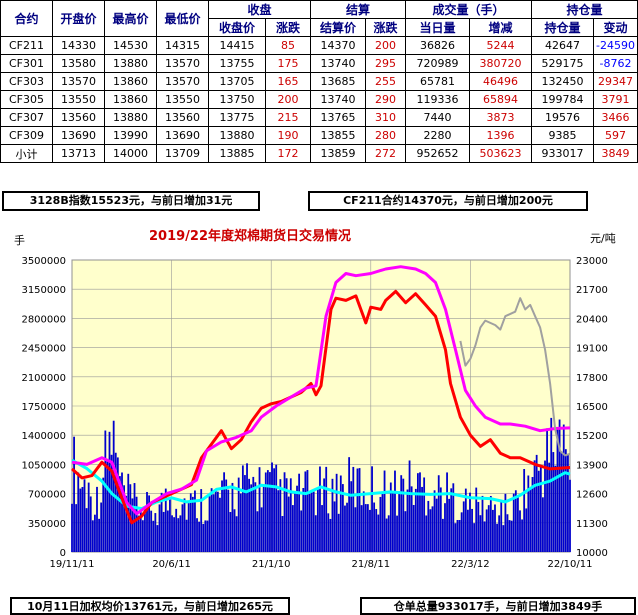  I want to click on table-cell: CF307, so click(26, 117).